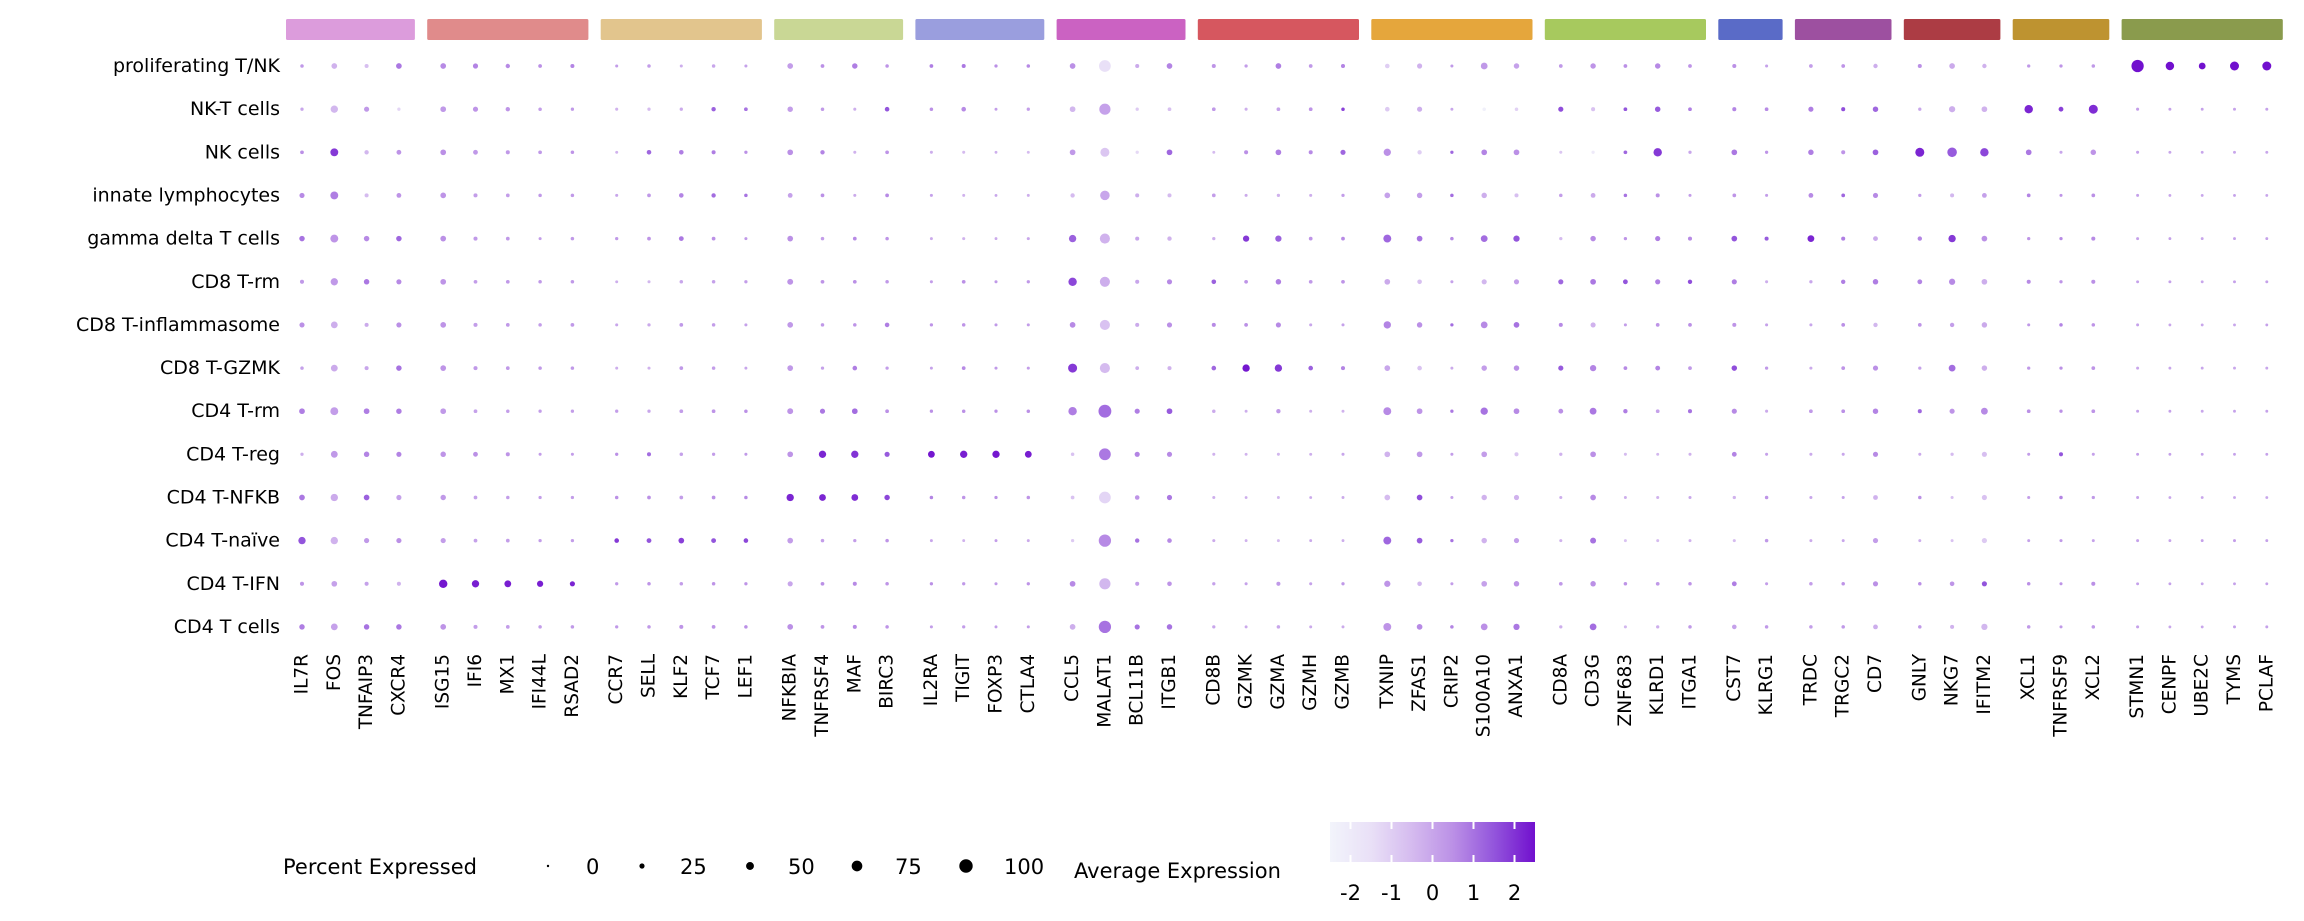  What do you see at coordinates (2202, 29) in the screenshot?
I see `gene-group-bar` at bounding box center [2202, 29].